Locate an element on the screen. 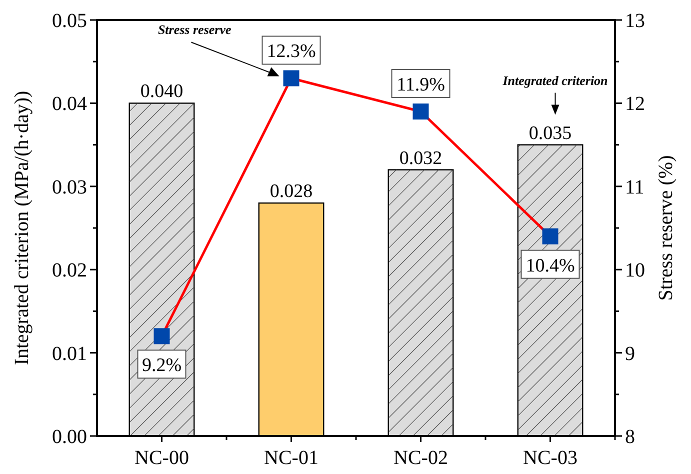 The width and height of the screenshot is (691, 474). y-tick-label: 0.03 is located at coordinates (69, 187).